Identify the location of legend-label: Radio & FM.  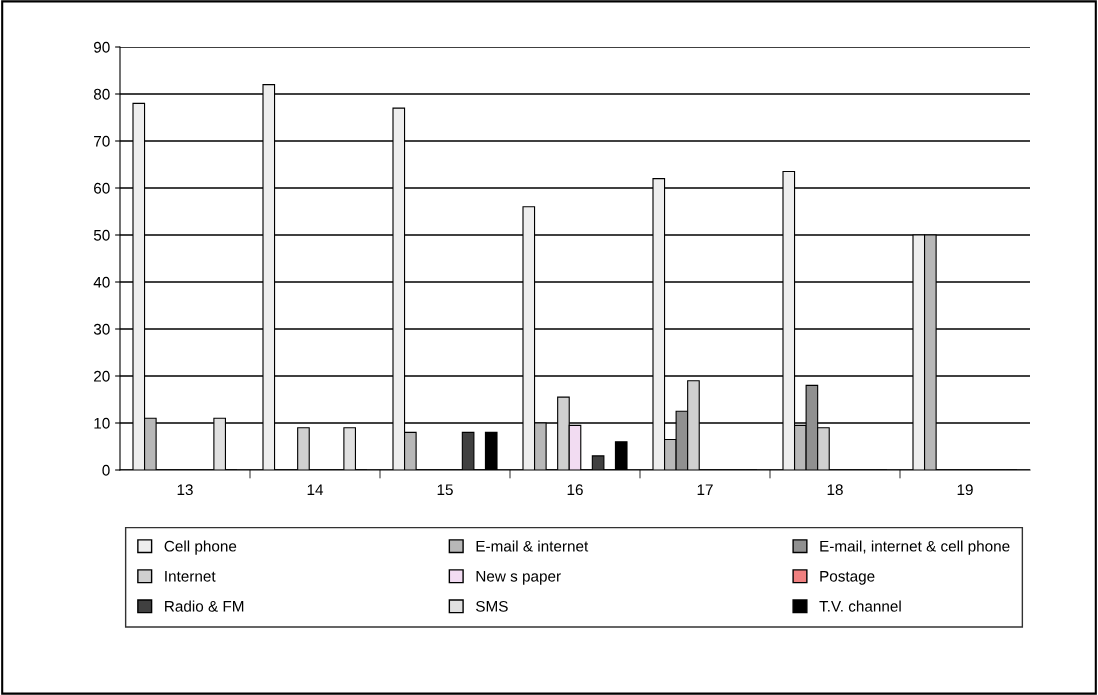
(204, 606).